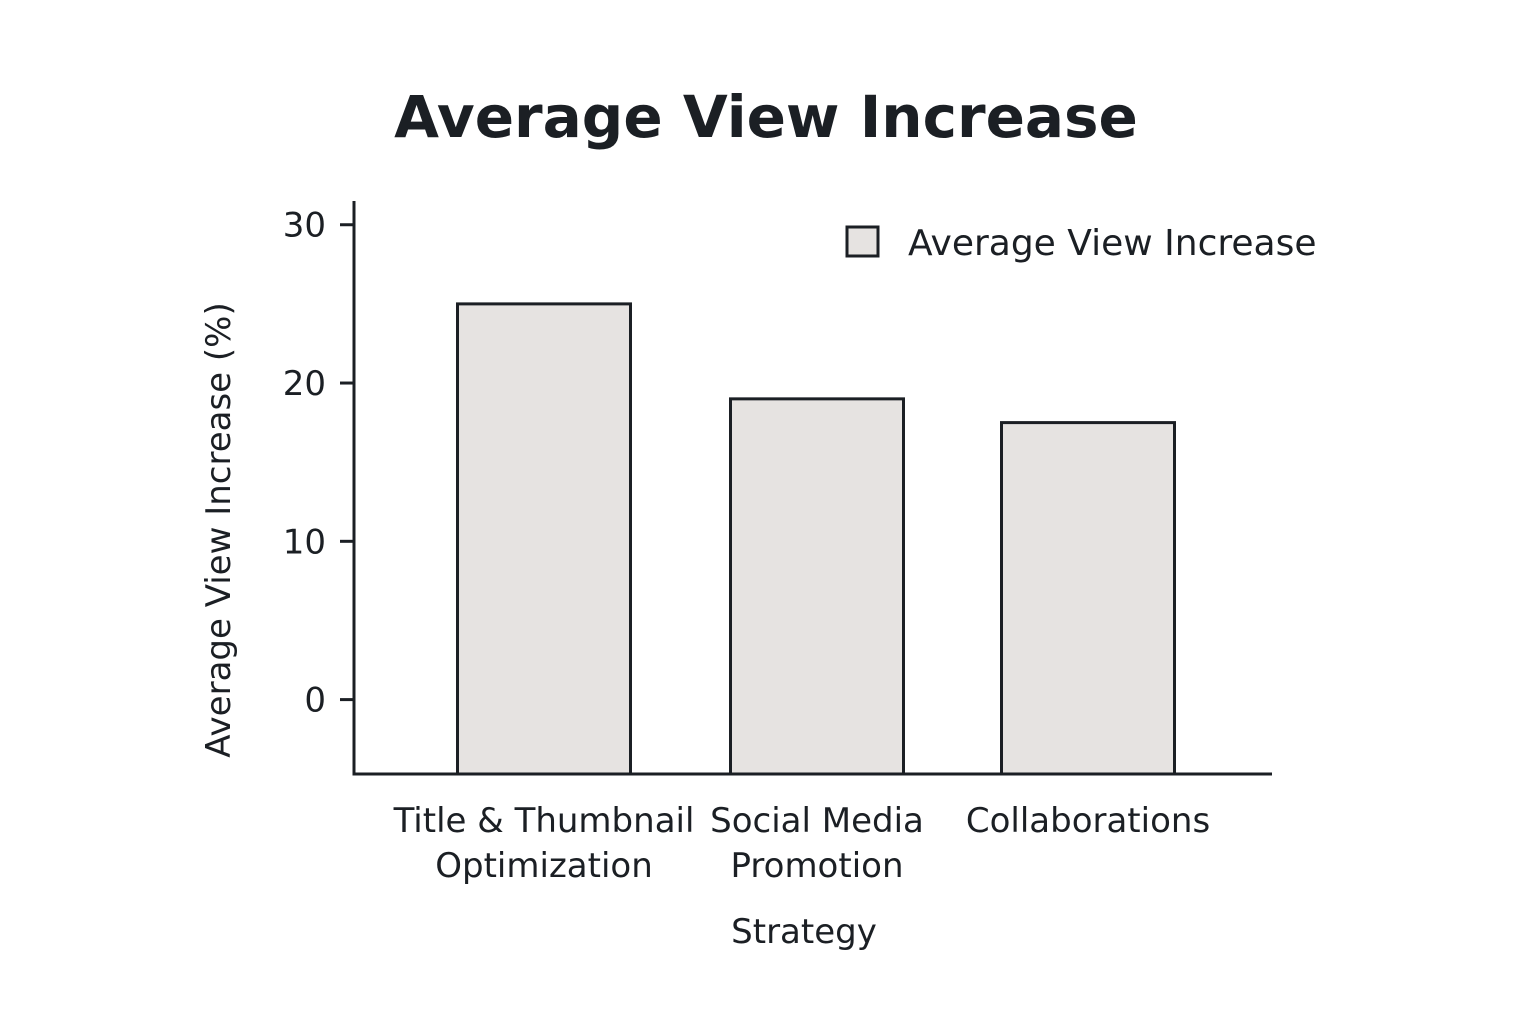 The height and width of the screenshot is (1028, 1536). What do you see at coordinates (1088, 821) in the screenshot?
I see `x-tick-label: Collaborations` at bounding box center [1088, 821].